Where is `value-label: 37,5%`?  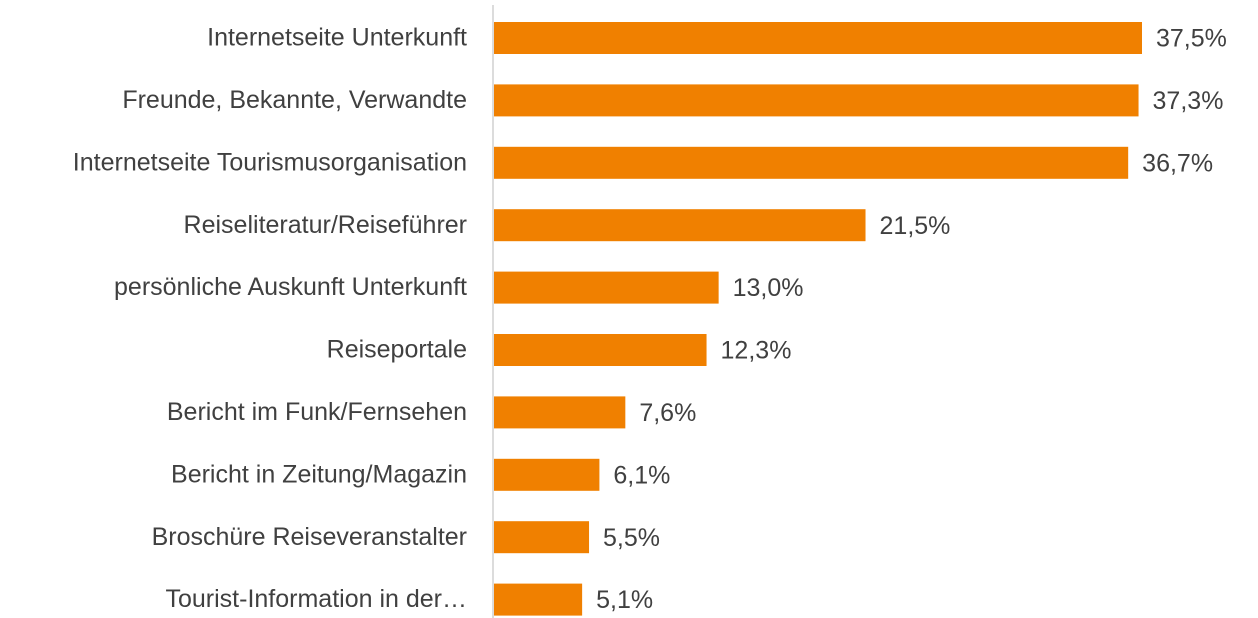 value-label: 37,5% is located at coordinates (1191, 39).